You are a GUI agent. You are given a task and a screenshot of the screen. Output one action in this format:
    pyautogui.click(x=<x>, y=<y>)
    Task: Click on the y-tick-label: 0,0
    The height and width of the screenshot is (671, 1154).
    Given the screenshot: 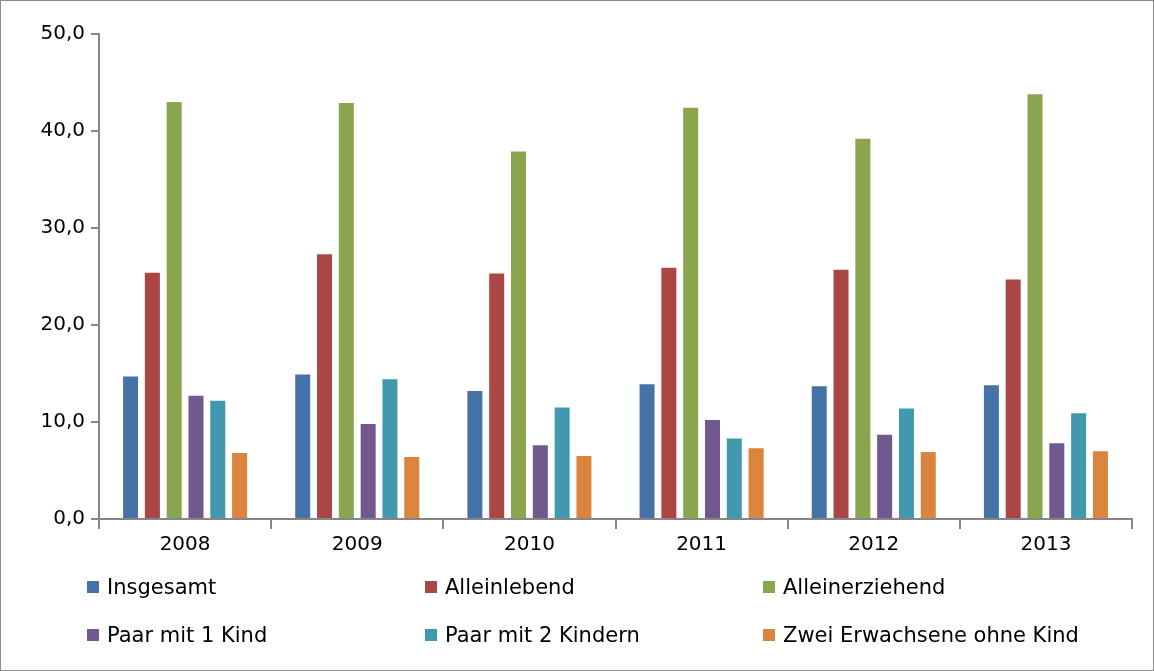 What is the action you would take?
    pyautogui.click(x=69, y=517)
    